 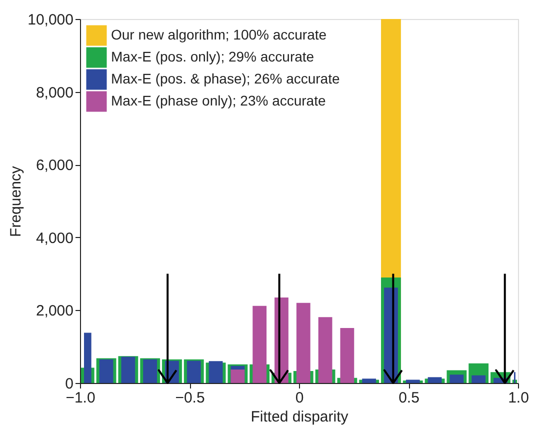 What do you see at coordinates (55, 93) in the screenshot?
I see `y-tick-label: 8,000` at bounding box center [55, 93].